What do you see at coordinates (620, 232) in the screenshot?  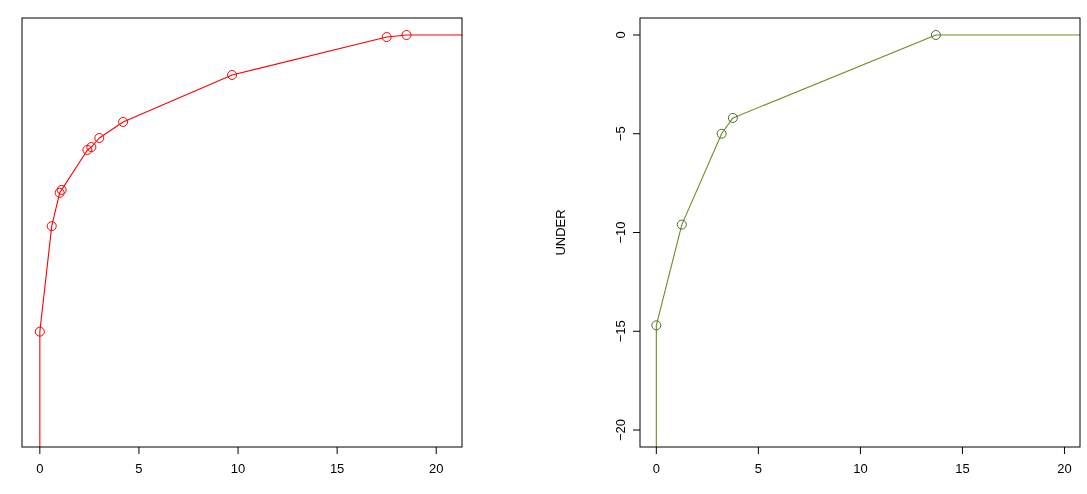 I see `y-tick-label: −10` at bounding box center [620, 232].